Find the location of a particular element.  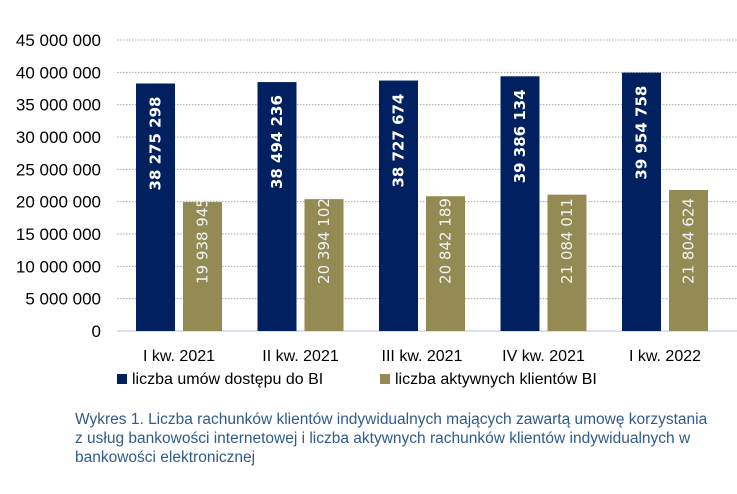

x-tick-label: I kw. 2021 is located at coordinates (179, 356).